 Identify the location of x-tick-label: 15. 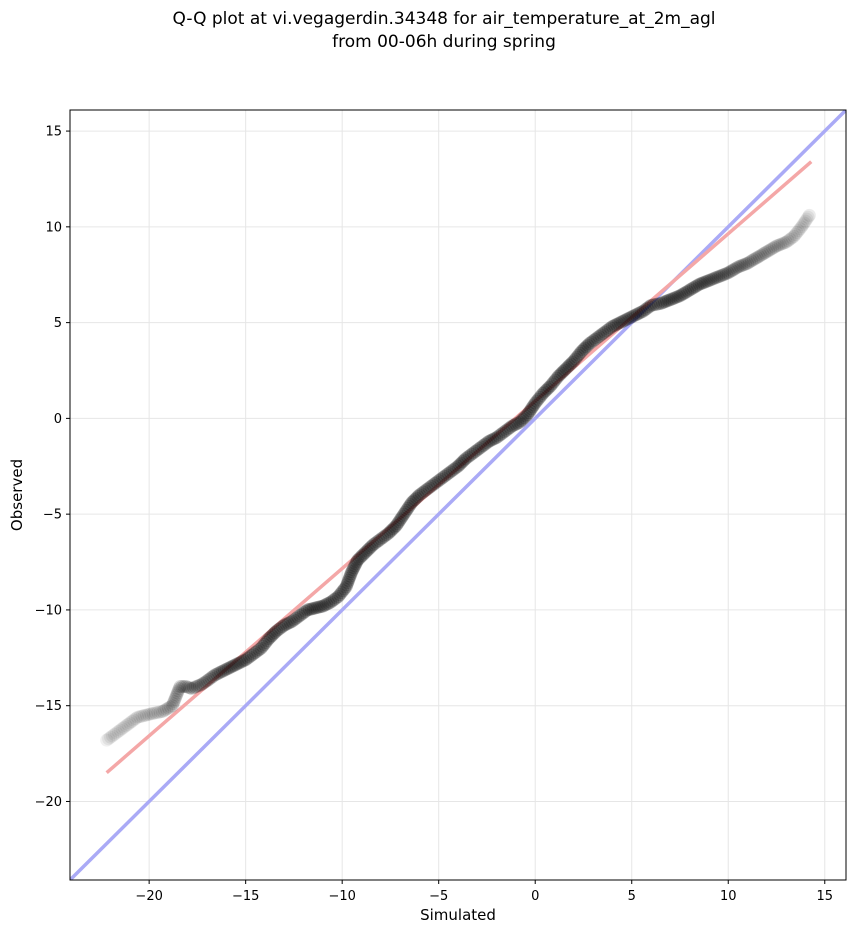
(824, 896).